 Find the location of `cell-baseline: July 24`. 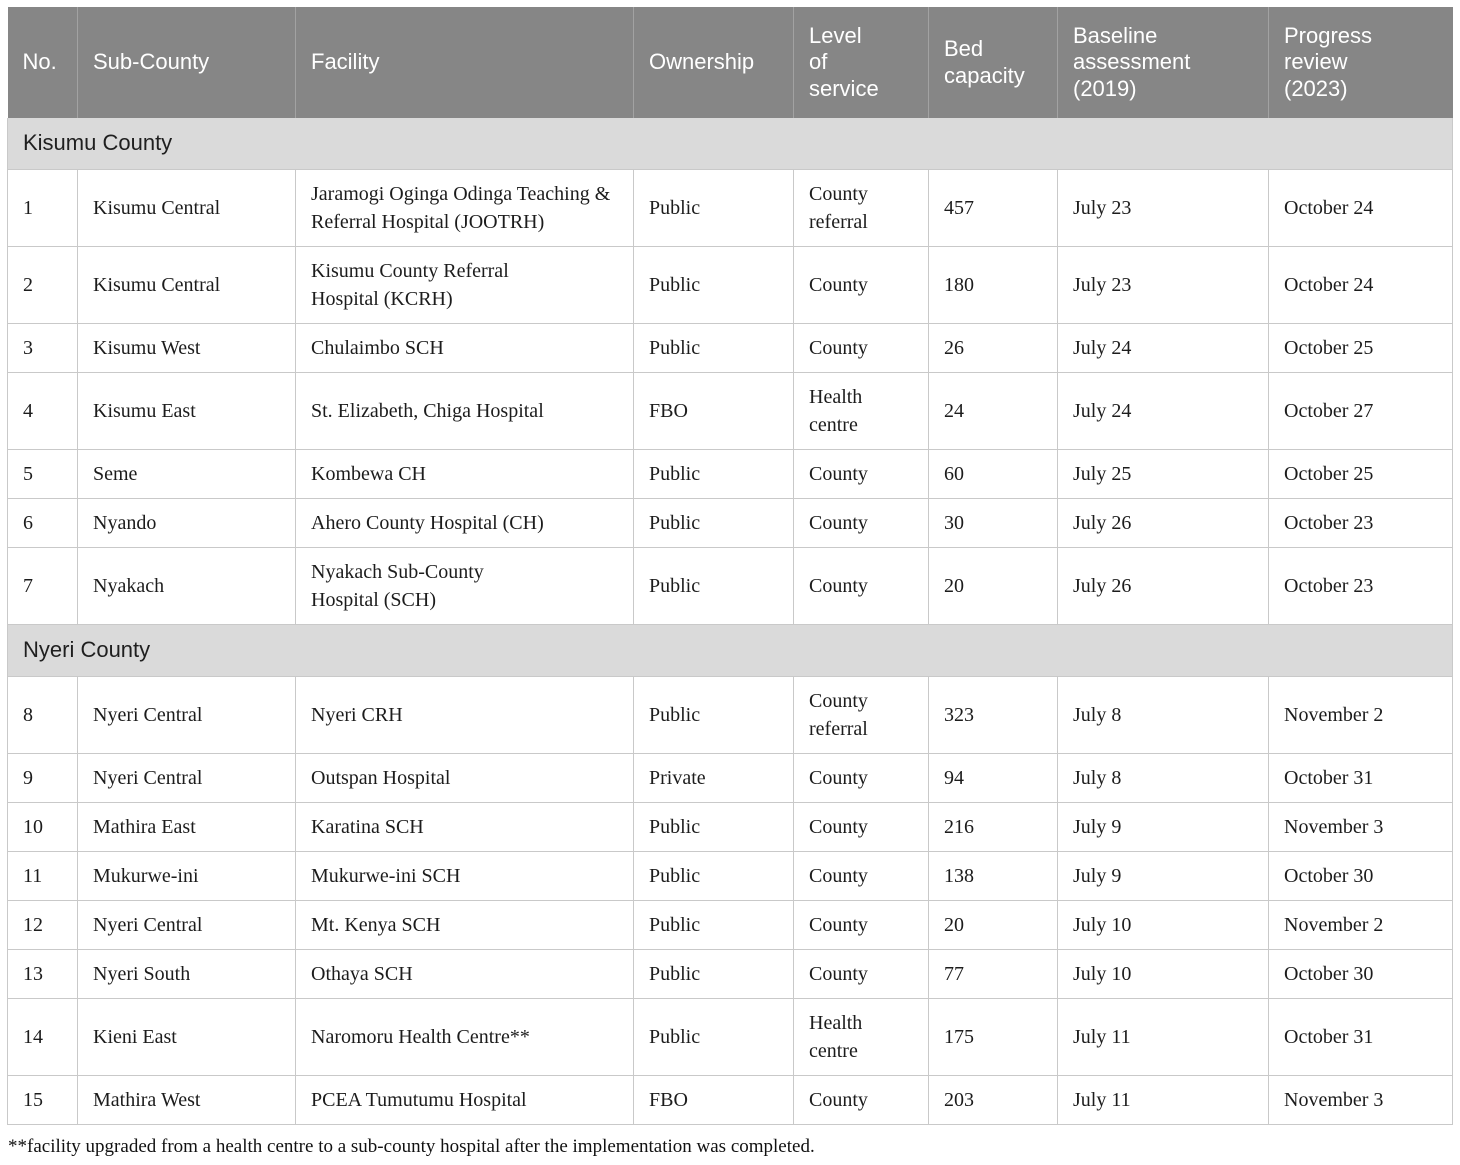

cell-baseline: July 24 is located at coordinates (1163, 347).